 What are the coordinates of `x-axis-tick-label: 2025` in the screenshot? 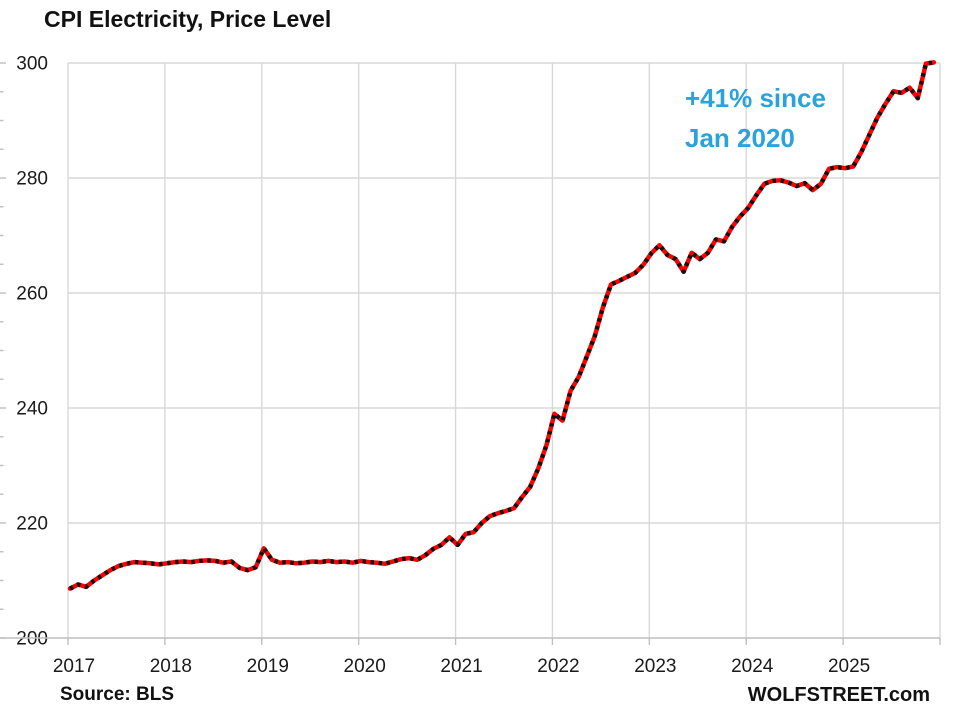 It's located at (849, 666).